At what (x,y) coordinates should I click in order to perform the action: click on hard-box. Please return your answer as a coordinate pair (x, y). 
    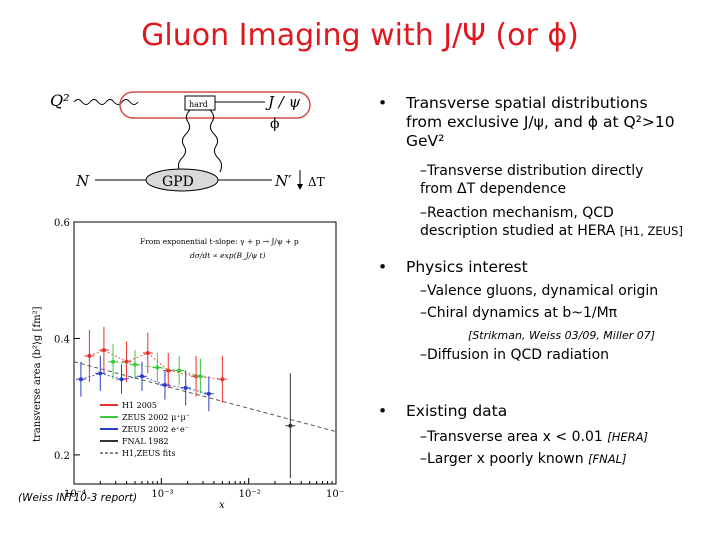
    Looking at the image, I should click on (215, 105).